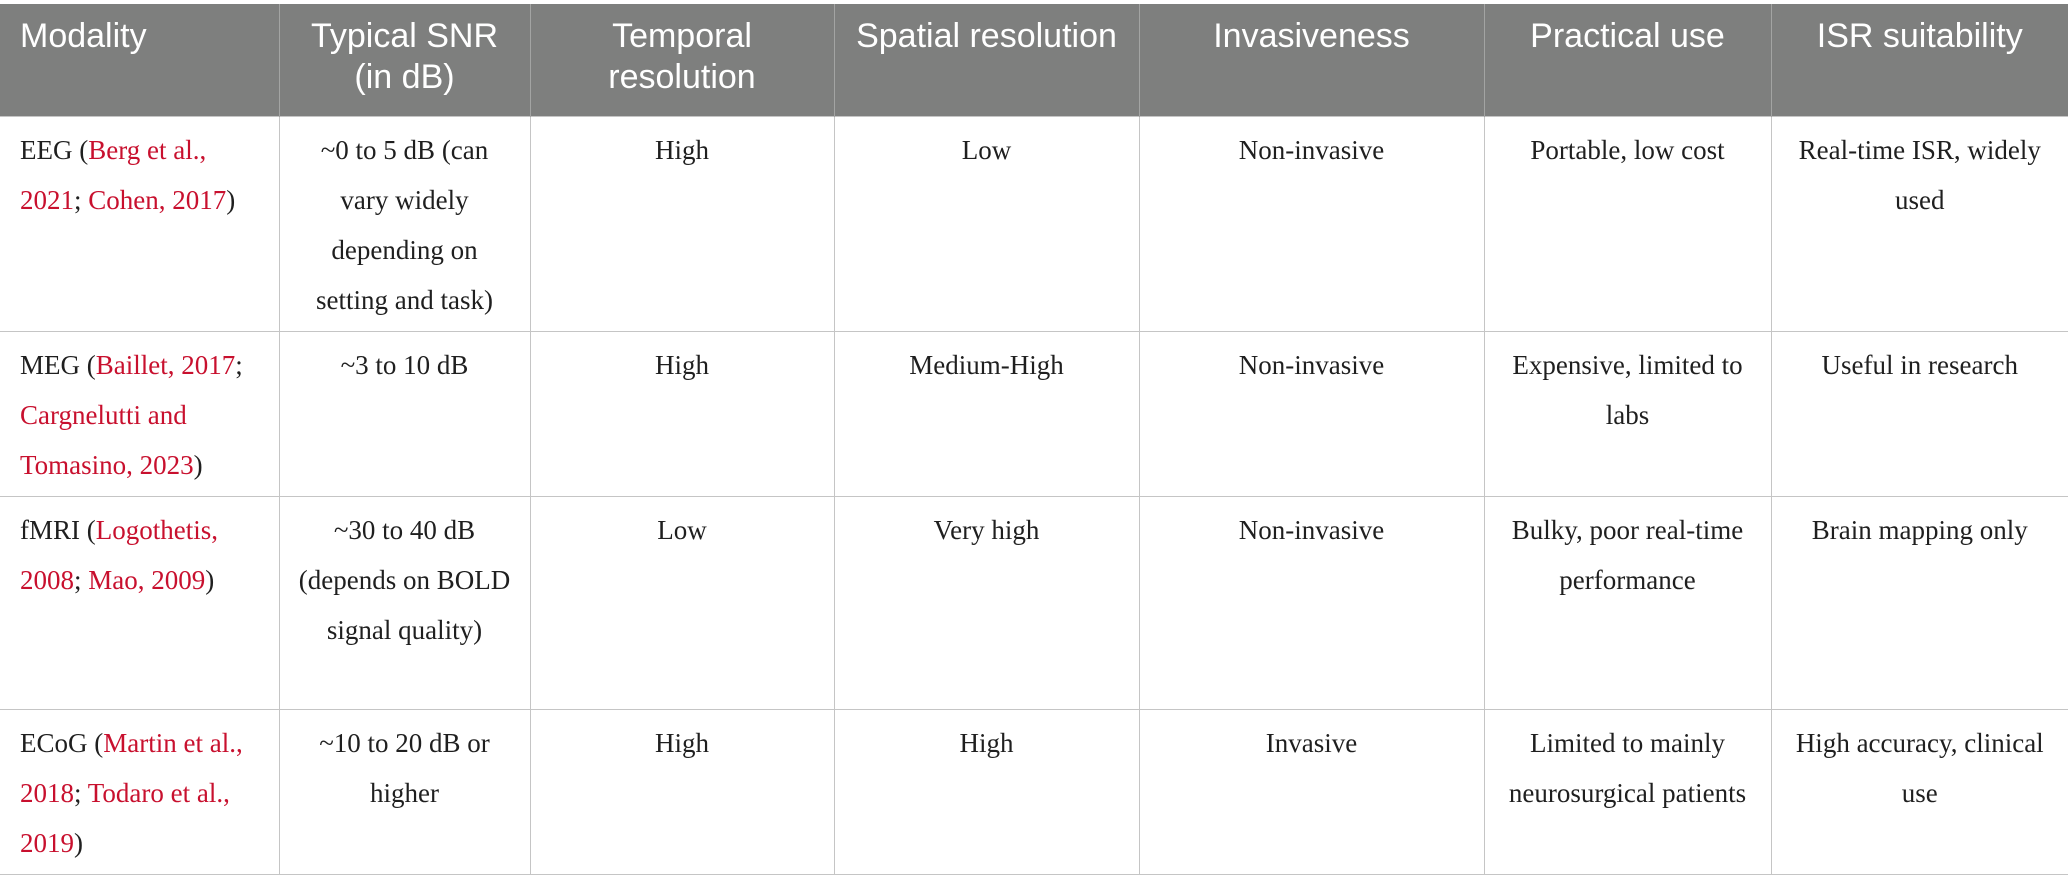 This screenshot has width=2068, height=879. What do you see at coordinates (404, 414) in the screenshot?
I see `snr-cell: ~3 to 10 dB` at bounding box center [404, 414].